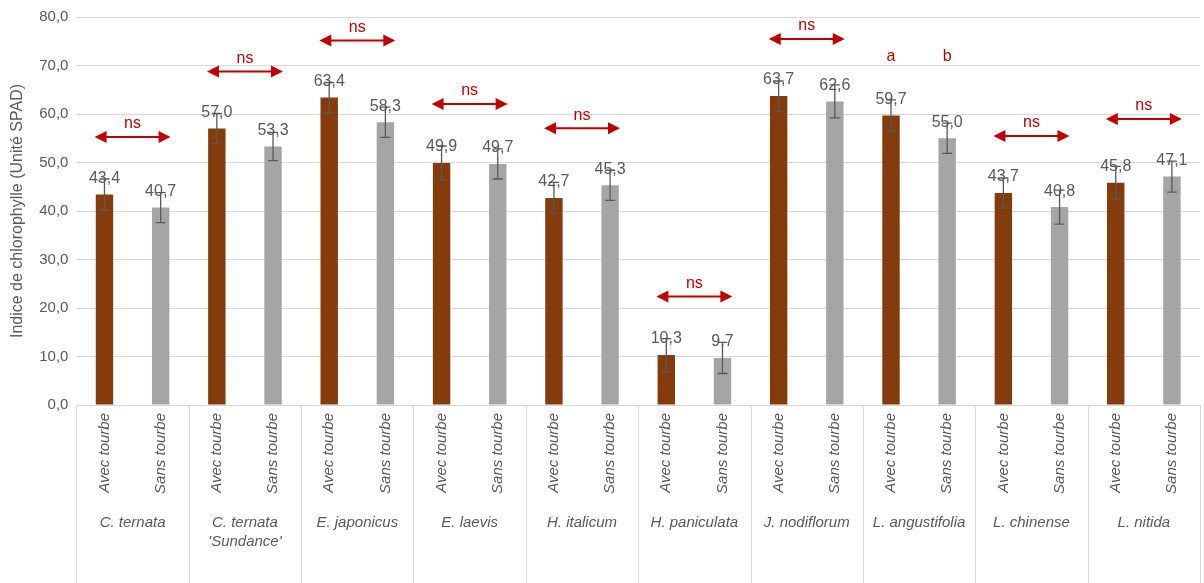 Image resolution: width=1204 pixels, height=583 pixels. What do you see at coordinates (54, 307) in the screenshot?
I see `y-tick-label: 20,0` at bounding box center [54, 307].